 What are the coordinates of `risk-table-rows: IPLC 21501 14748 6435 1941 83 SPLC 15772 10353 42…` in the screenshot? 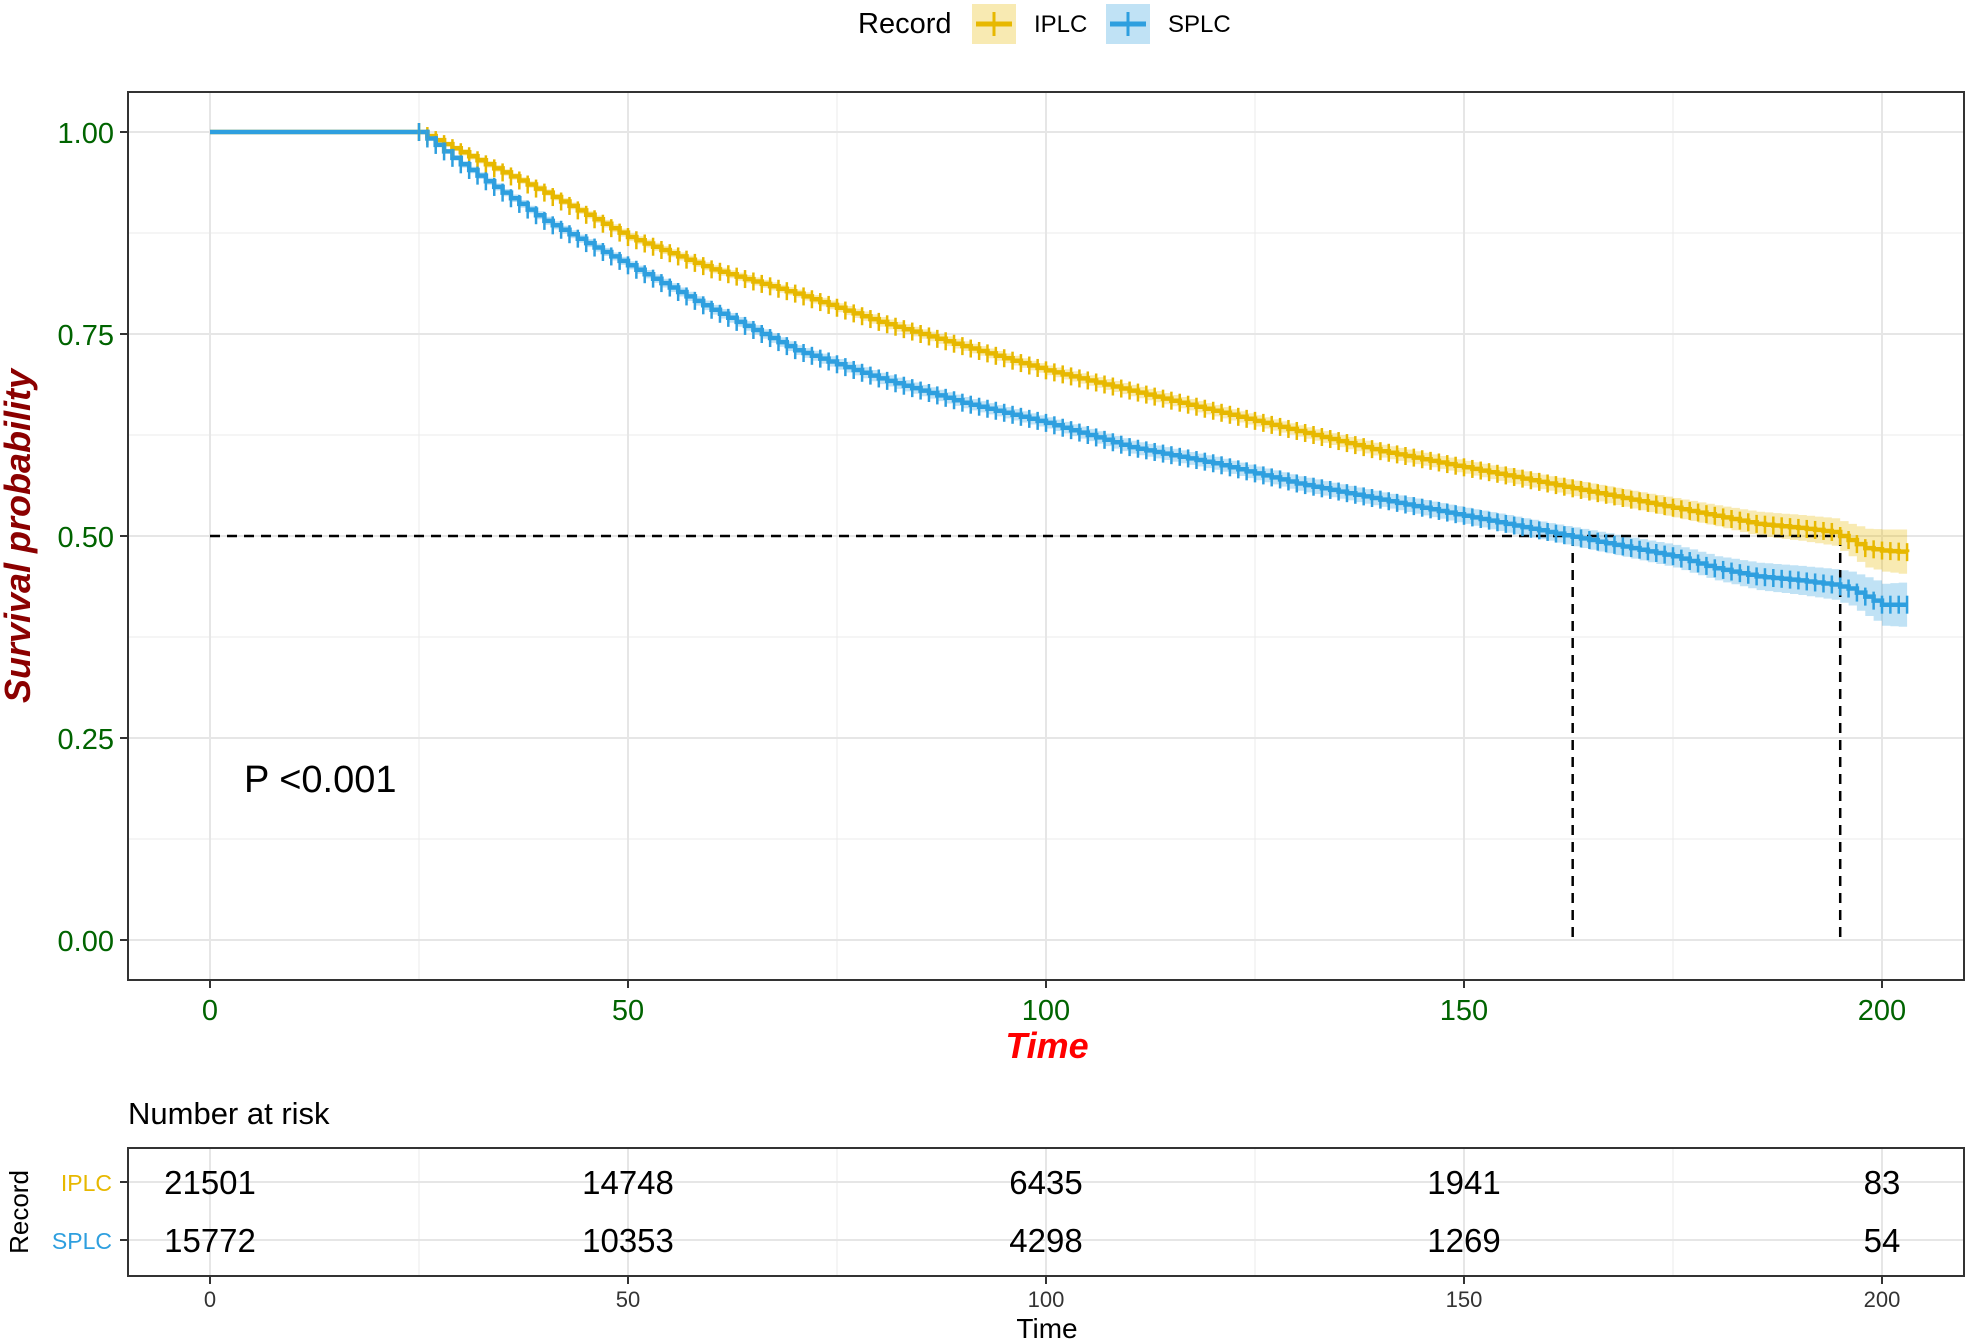 It's located at (976, 1211).